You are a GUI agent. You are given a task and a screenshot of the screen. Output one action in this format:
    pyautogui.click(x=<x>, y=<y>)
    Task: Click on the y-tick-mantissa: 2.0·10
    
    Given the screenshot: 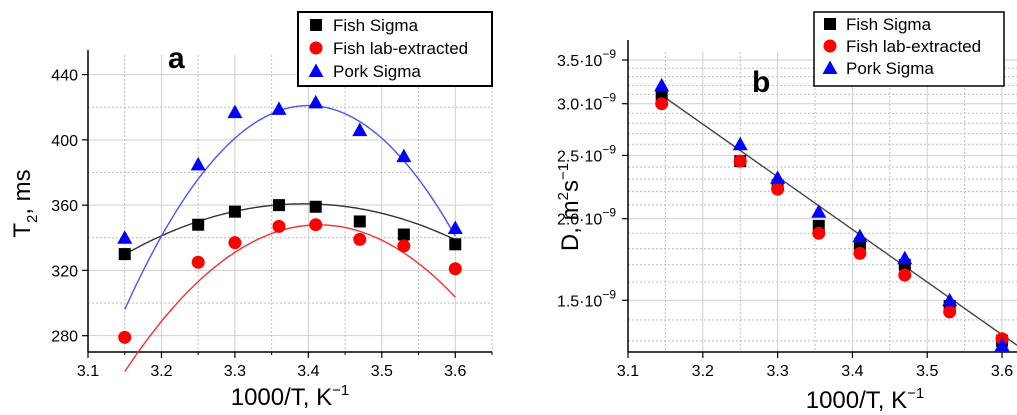 What is the action you would take?
    pyautogui.click(x=579, y=220)
    